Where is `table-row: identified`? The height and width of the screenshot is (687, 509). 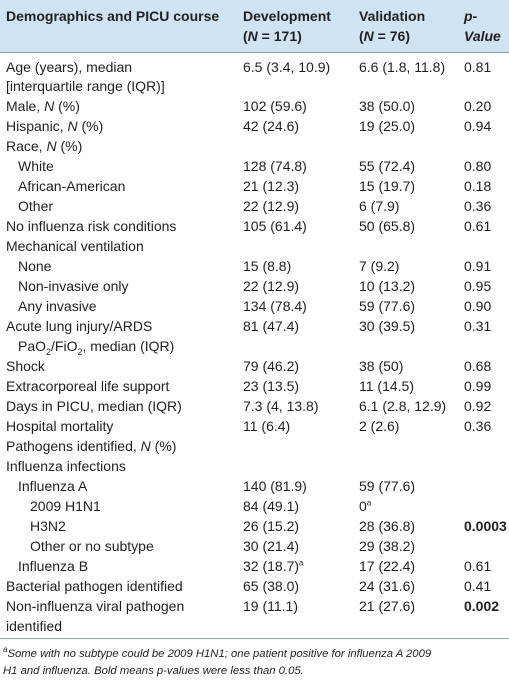 table-row: identified is located at coordinates (254, 628).